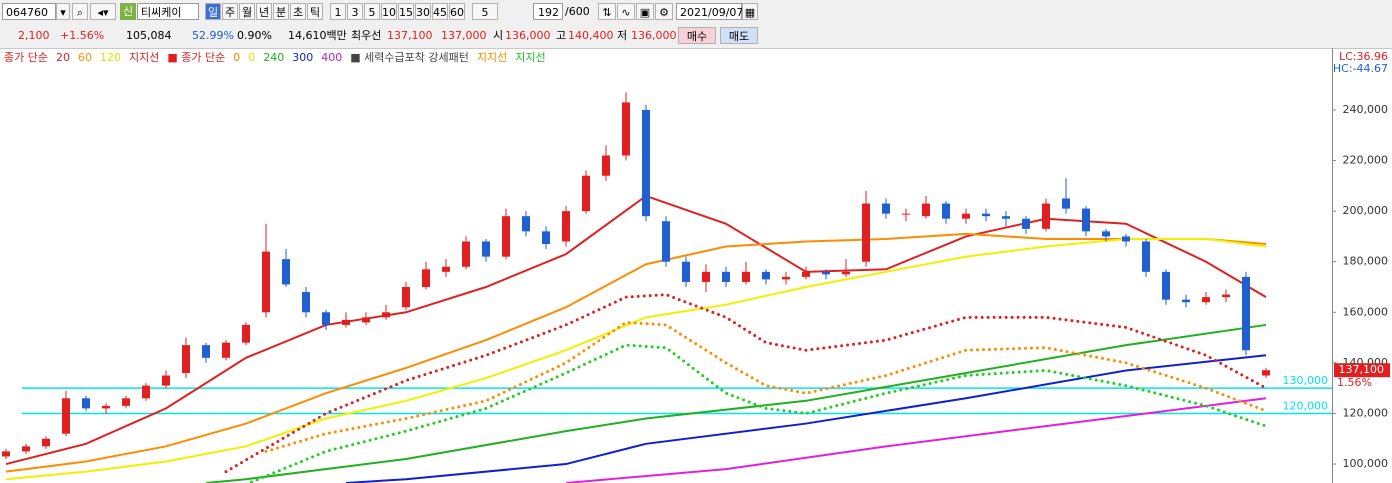 This screenshot has width=1392, height=483. I want to click on toolbar-button: 15, so click(406, 11).